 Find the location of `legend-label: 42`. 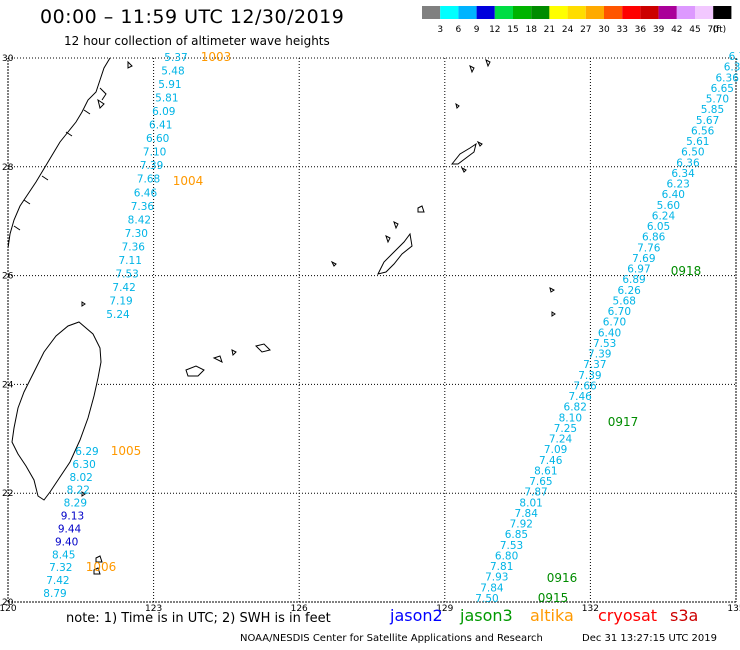

legend-label: 42 is located at coordinates (676, 30).